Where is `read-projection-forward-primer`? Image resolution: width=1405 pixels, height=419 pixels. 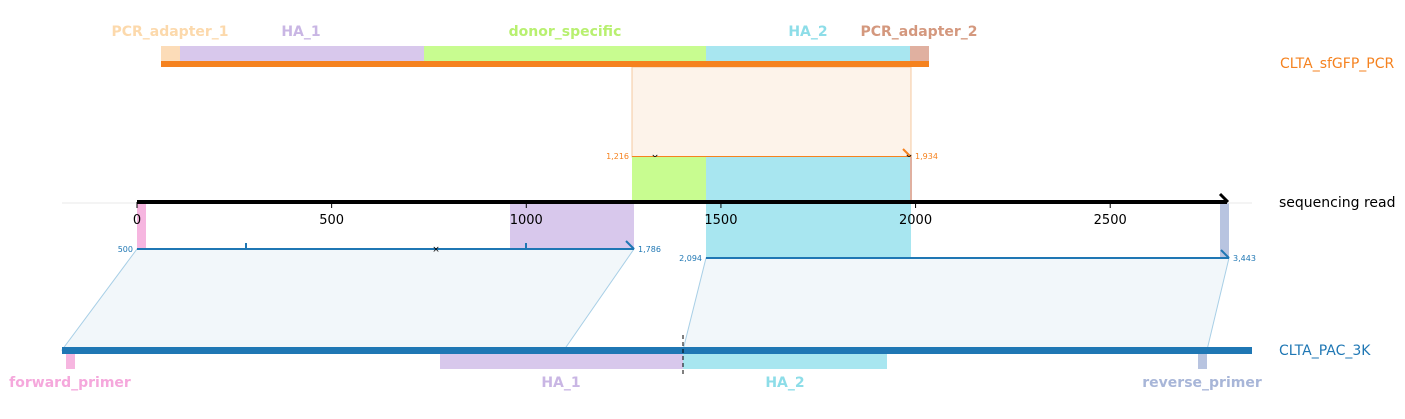 read-projection-forward-primer is located at coordinates (141, 226).